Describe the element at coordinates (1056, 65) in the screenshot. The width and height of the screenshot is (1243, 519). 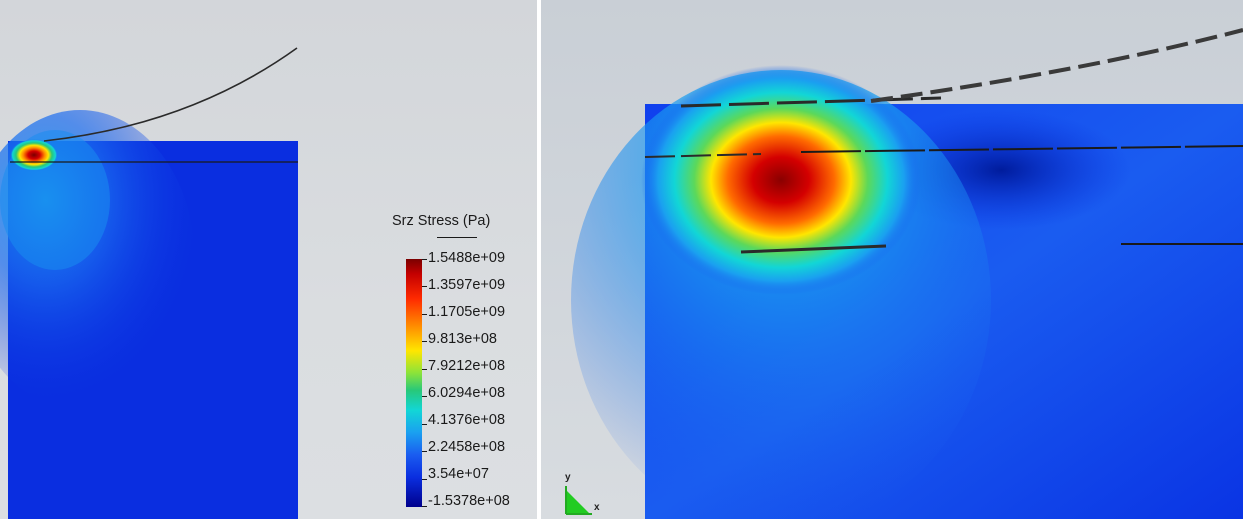
I see `zoomed-chip-curve` at that location.